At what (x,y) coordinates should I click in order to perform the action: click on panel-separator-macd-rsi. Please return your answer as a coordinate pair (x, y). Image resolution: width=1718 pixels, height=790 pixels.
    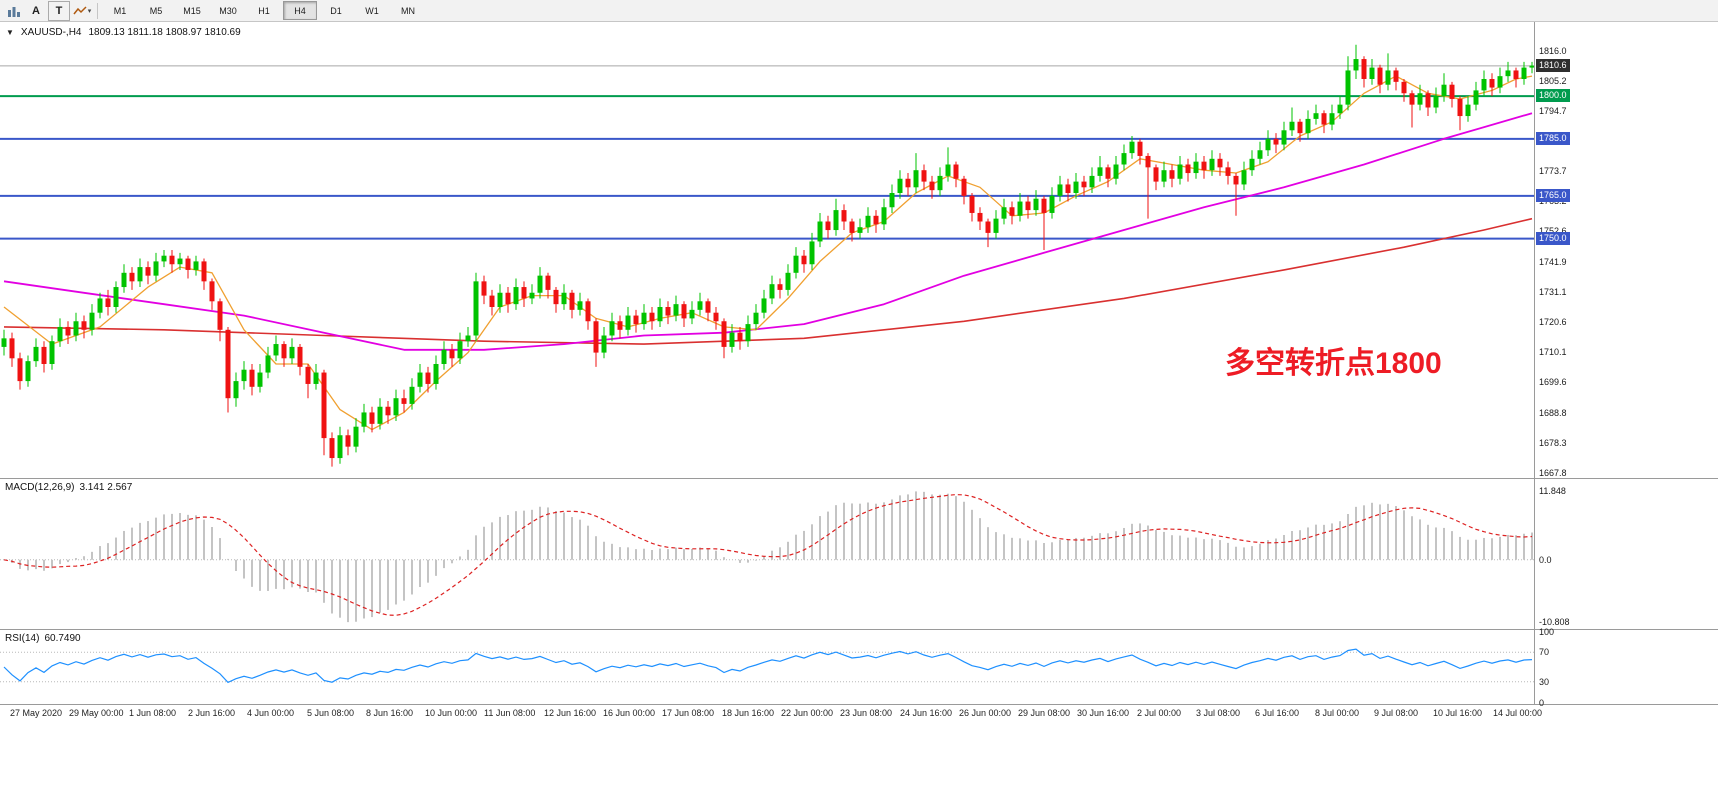
    Looking at the image, I should click on (859, 629).